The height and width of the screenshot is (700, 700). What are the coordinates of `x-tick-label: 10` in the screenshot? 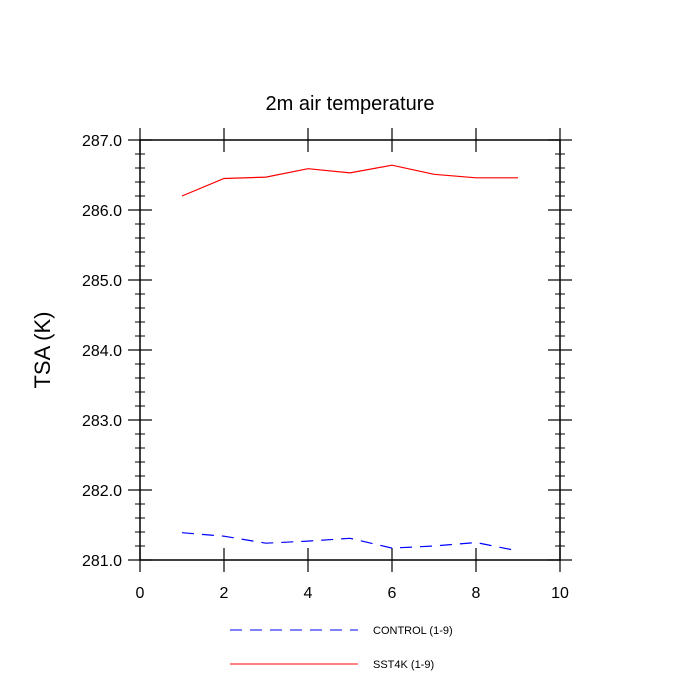 It's located at (560, 593).